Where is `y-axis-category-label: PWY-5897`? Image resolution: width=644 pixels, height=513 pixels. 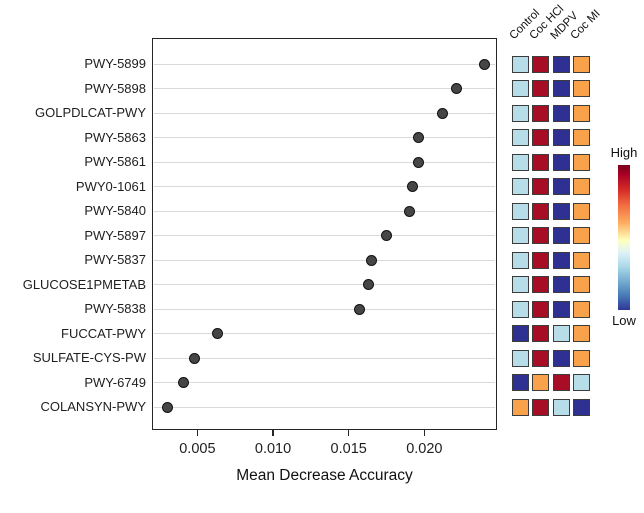
y-axis-category-label: PWY-5897 is located at coordinates (115, 235).